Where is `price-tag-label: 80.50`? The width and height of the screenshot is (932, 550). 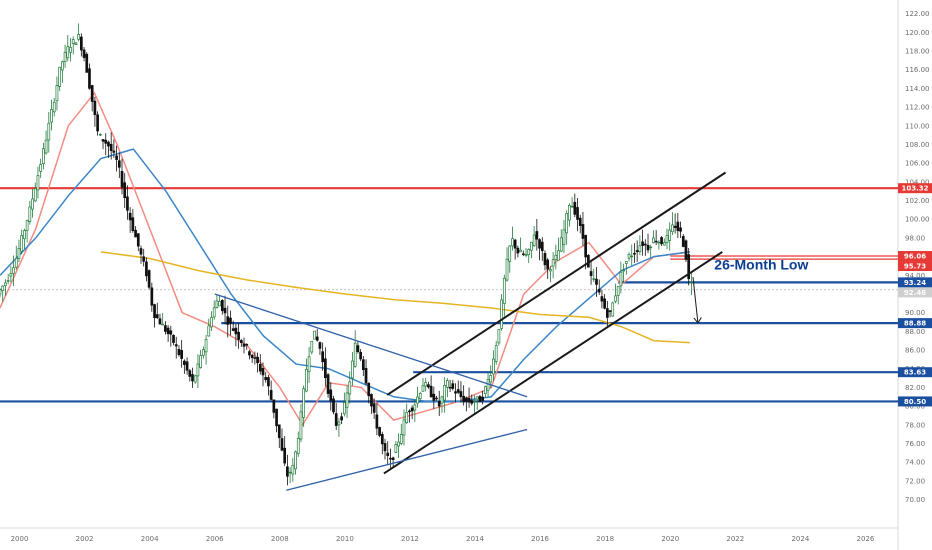
price-tag-label: 80.50 is located at coordinates (915, 402).